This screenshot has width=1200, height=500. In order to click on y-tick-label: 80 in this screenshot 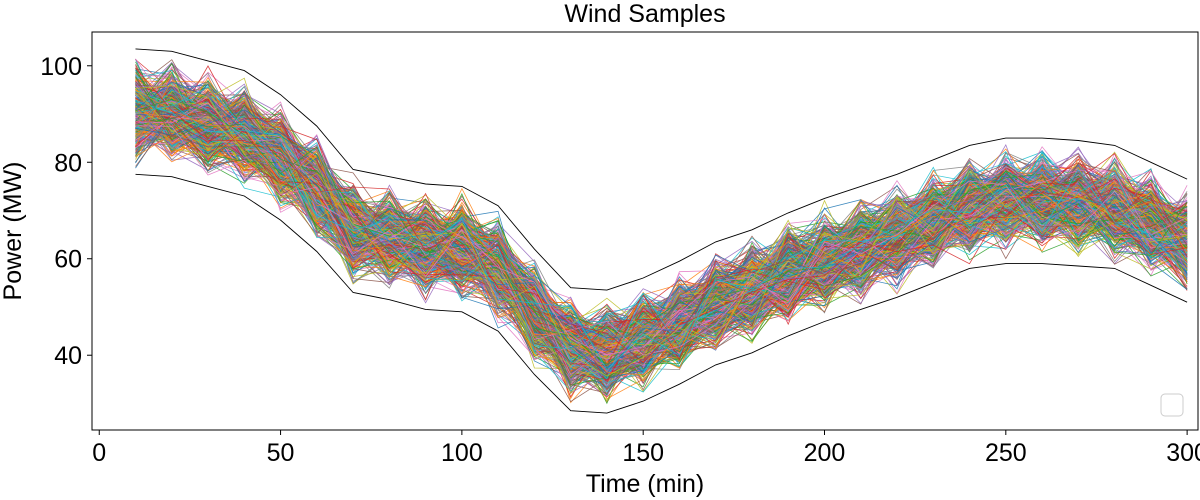, I will do `click(68, 163)`.